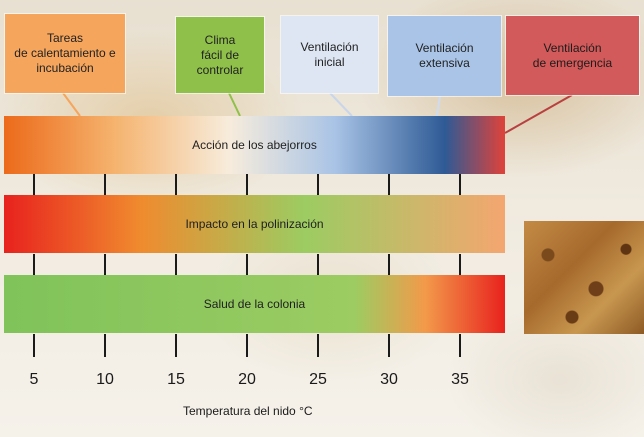 The image size is (644, 437). I want to click on box-calentamiento-label: Tareas de calentamiento e incubación, so click(65, 53).